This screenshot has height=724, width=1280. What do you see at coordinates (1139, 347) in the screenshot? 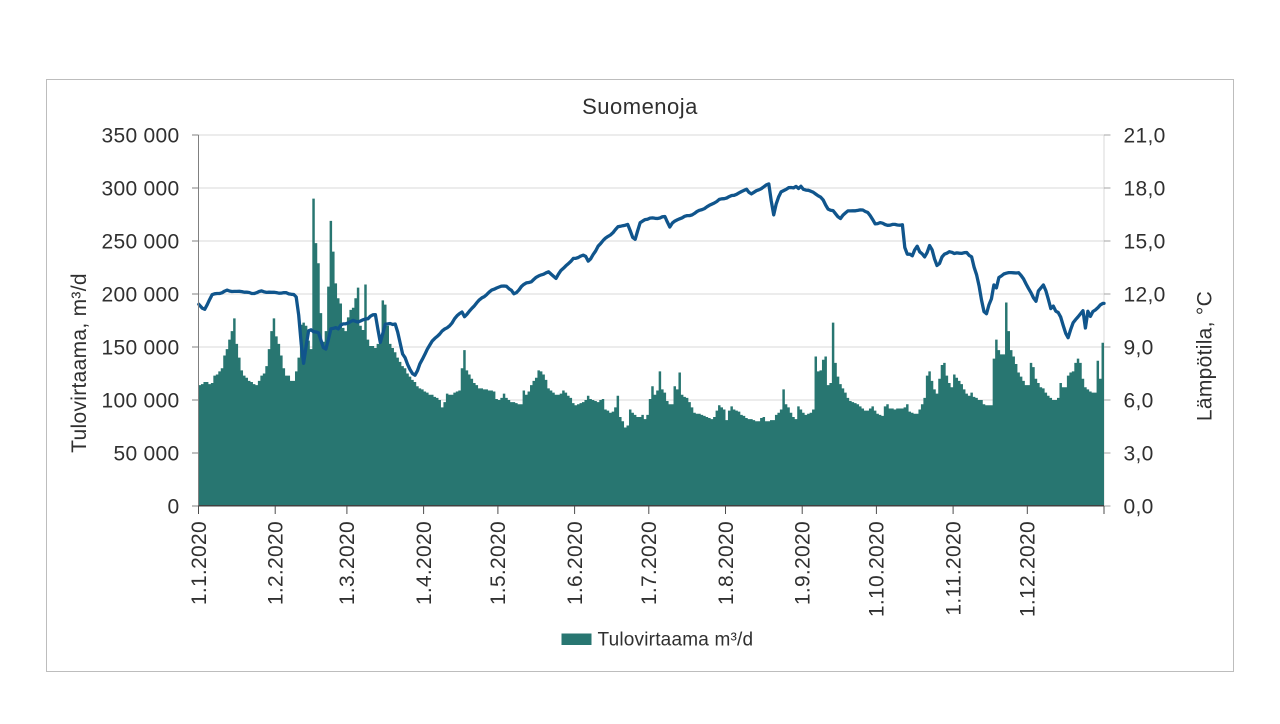
I see `svg-text: 9,0` at bounding box center [1139, 347].